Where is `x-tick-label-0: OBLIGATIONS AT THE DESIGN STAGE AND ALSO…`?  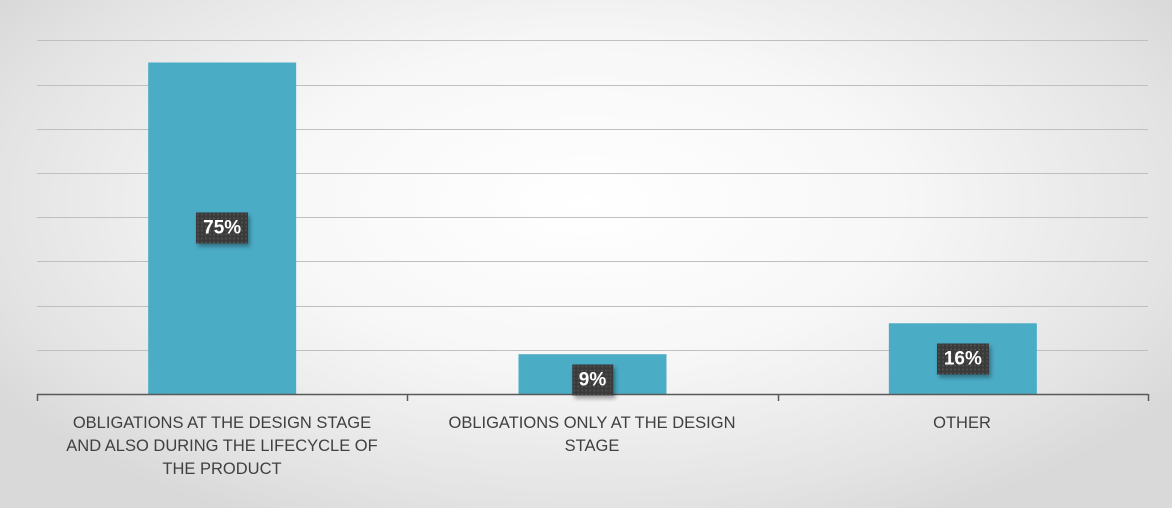 x-tick-label-0: OBLIGATIONS AT THE DESIGN STAGE AND ALSO… is located at coordinates (222, 446).